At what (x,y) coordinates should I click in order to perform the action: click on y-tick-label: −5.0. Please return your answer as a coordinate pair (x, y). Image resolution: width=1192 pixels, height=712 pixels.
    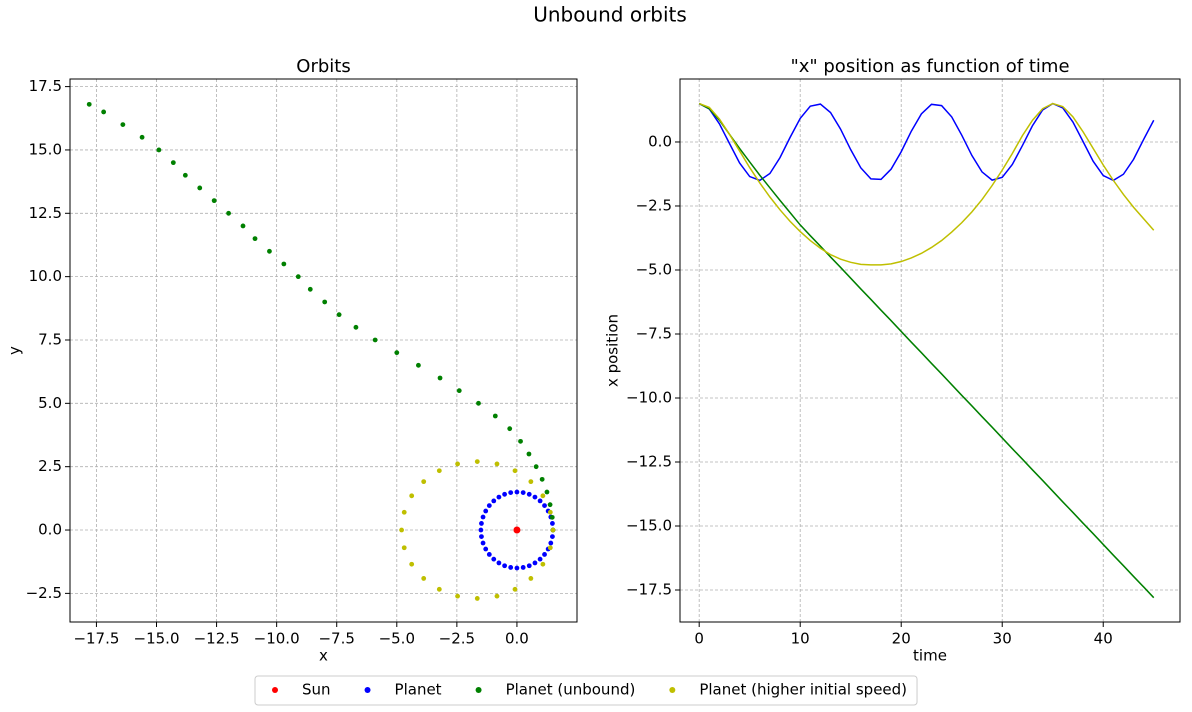
    Looking at the image, I should click on (654, 269).